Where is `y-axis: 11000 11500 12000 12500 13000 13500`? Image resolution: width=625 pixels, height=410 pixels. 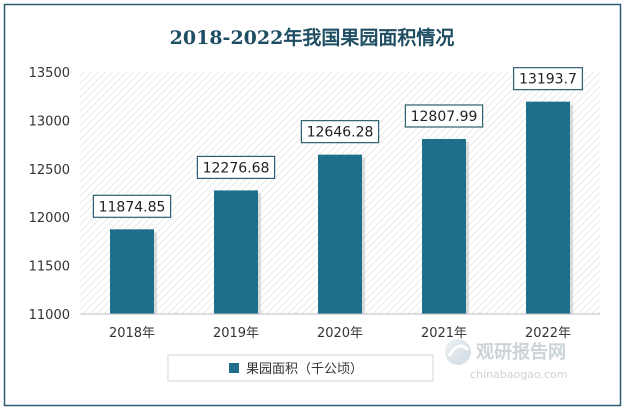 y-axis: 11000 11500 12000 12500 13000 13500 is located at coordinates (49, 194).